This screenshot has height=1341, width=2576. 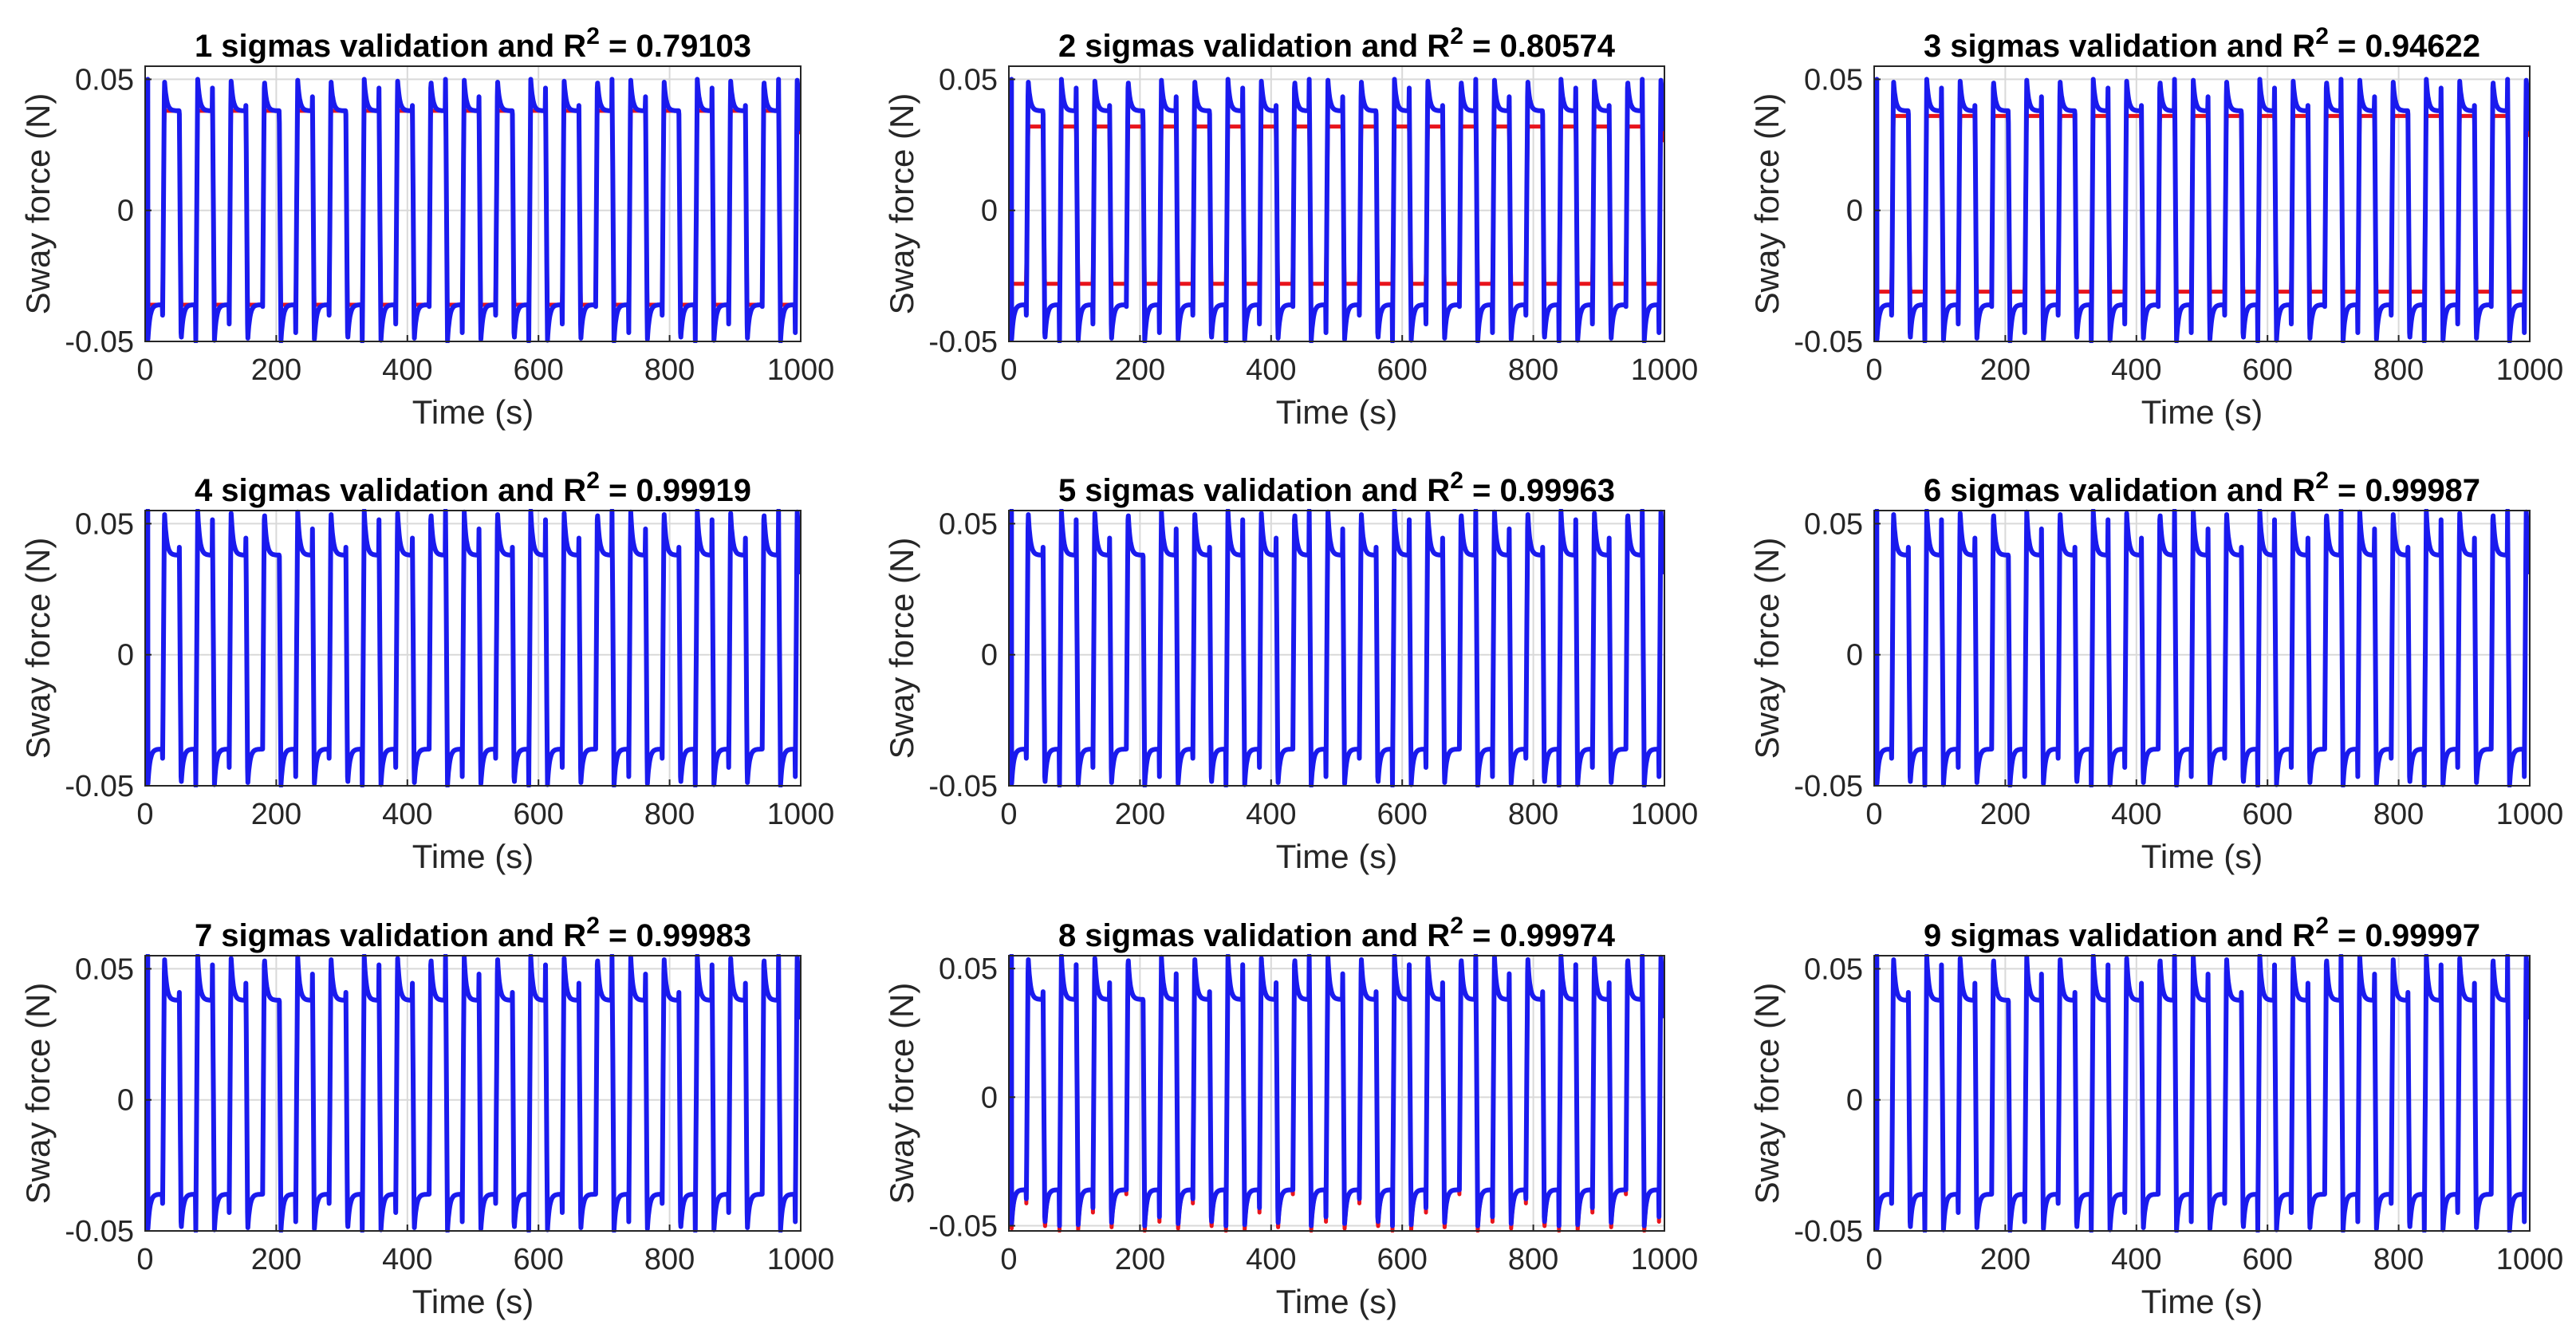 I want to click on title-text: 6 sigmas validation and R, so click(x=2119, y=490).